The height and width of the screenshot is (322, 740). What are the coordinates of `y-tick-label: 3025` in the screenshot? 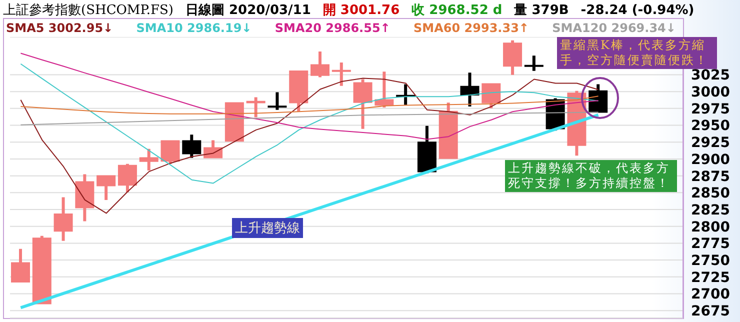 It's located at (710, 76).